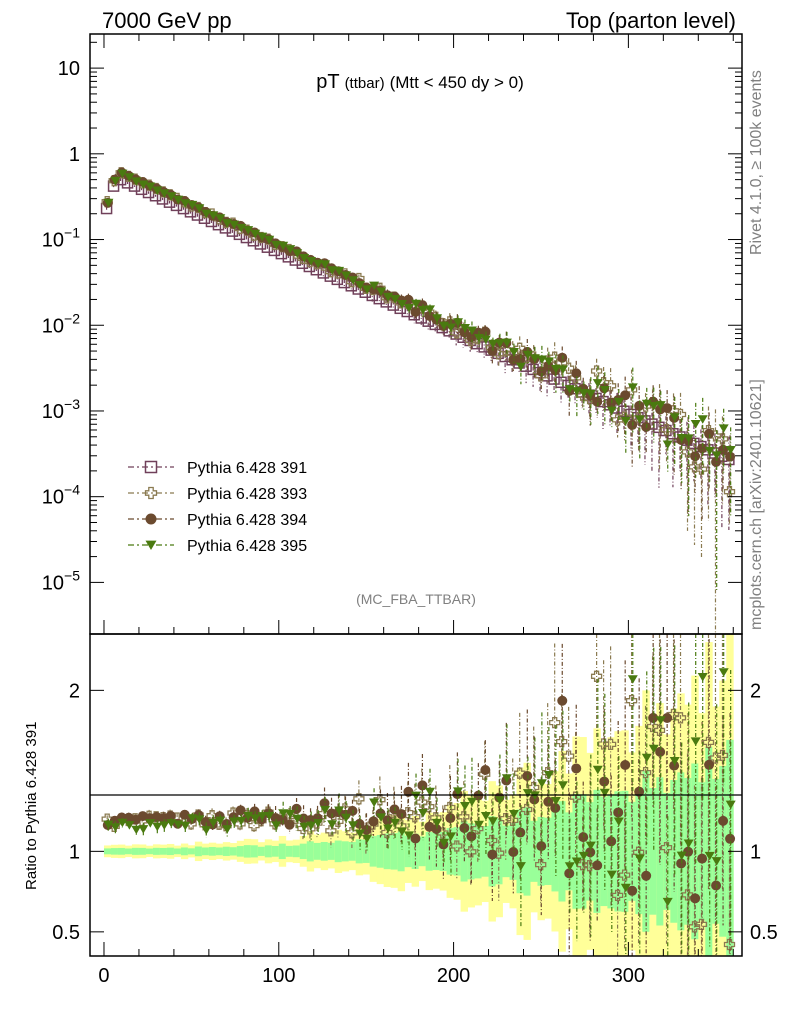 The height and width of the screenshot is (1024, 786). What do you see at coordinates (61, 580) in the screenshot?
I see `main-ytick-label: 10⁻⁵` at bounding box center [61, 580].